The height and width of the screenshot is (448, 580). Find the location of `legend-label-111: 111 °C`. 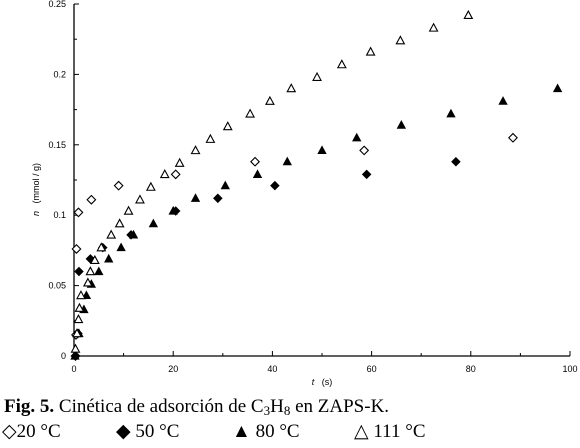

legend-label-111: 111 °C is located at coordinates (399, 431).